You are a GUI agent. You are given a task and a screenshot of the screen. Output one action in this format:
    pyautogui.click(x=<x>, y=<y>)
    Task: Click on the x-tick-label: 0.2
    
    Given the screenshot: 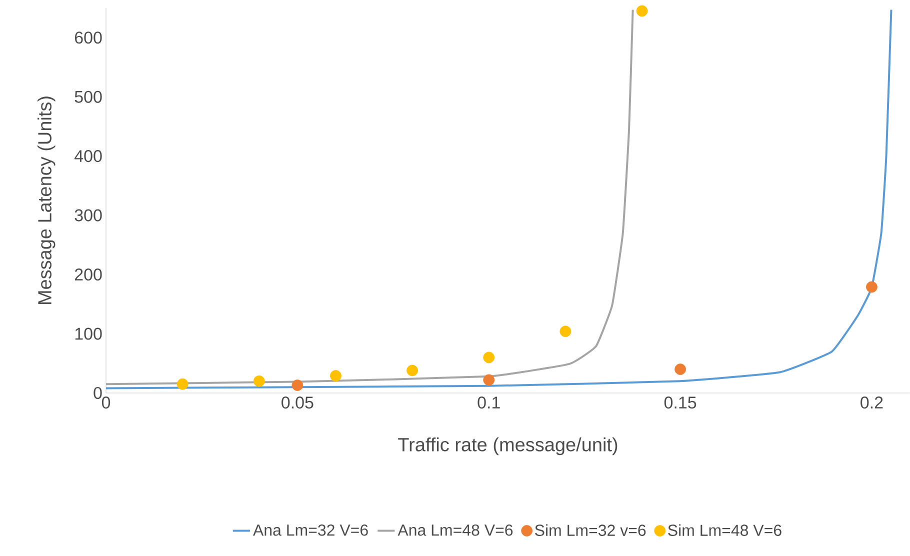 What is the action you would take?
    pyautogui.click(x=871, y=402)
    